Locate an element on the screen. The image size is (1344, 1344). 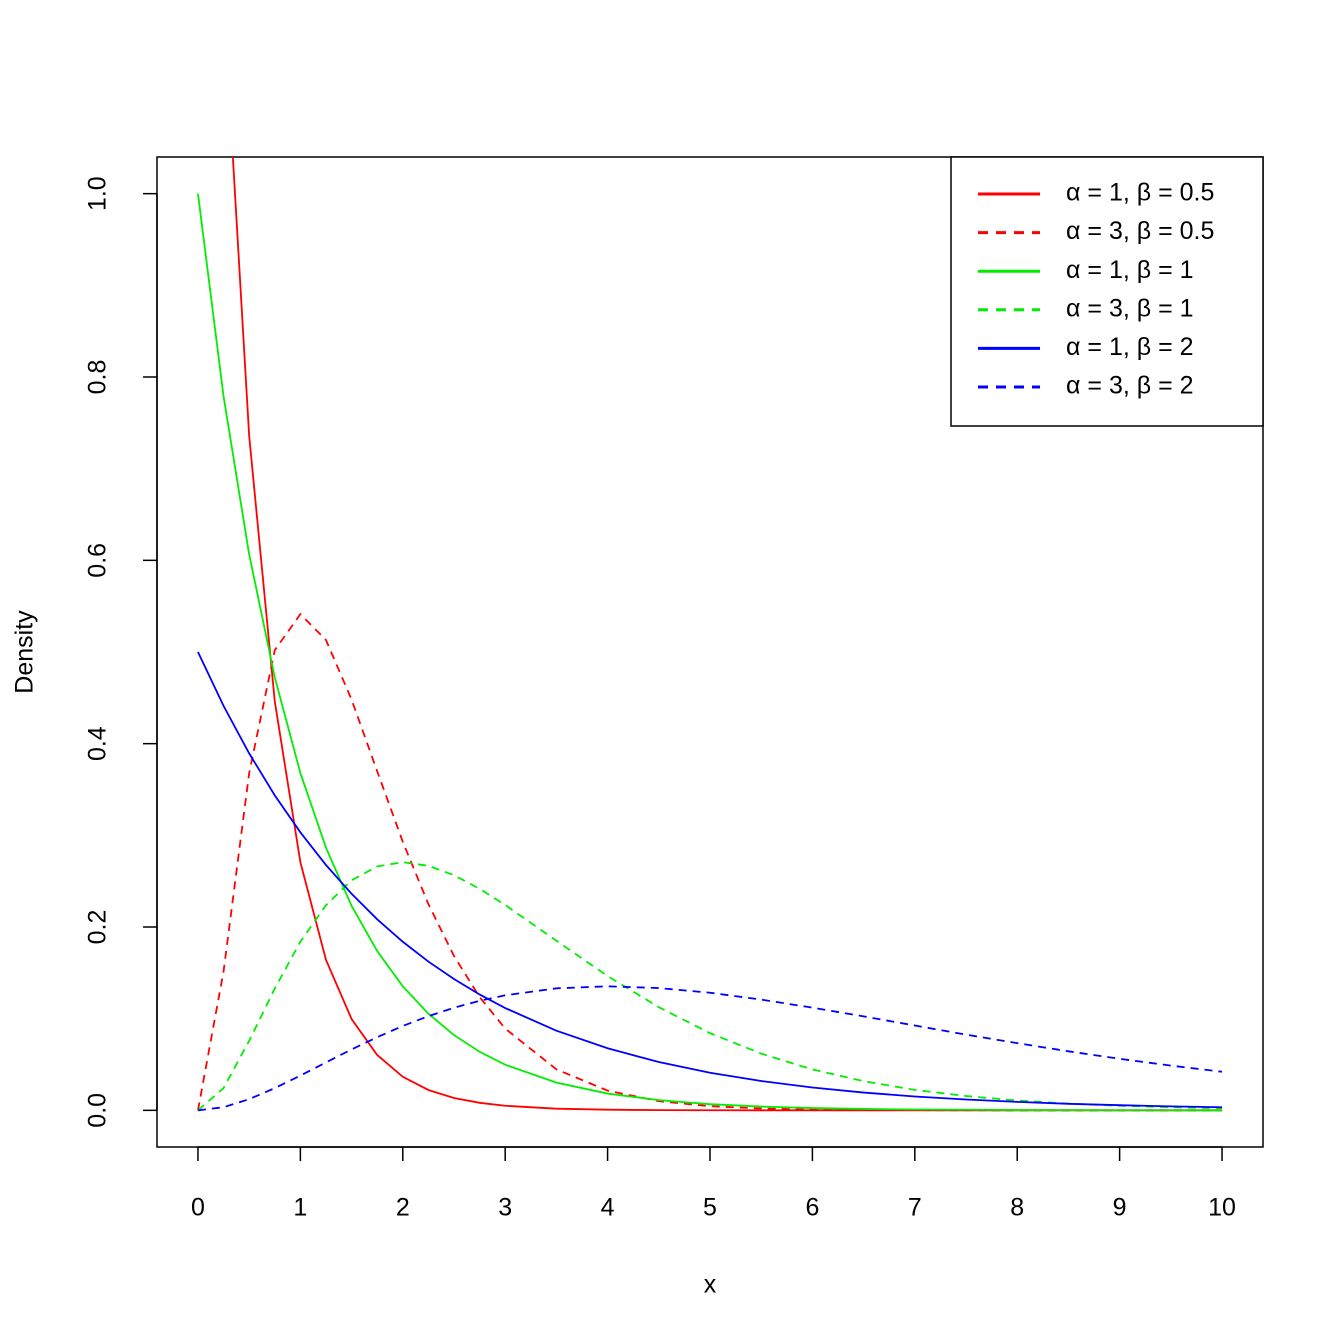
y-tick-label: 0.8 is located at coordinates (98, 377).